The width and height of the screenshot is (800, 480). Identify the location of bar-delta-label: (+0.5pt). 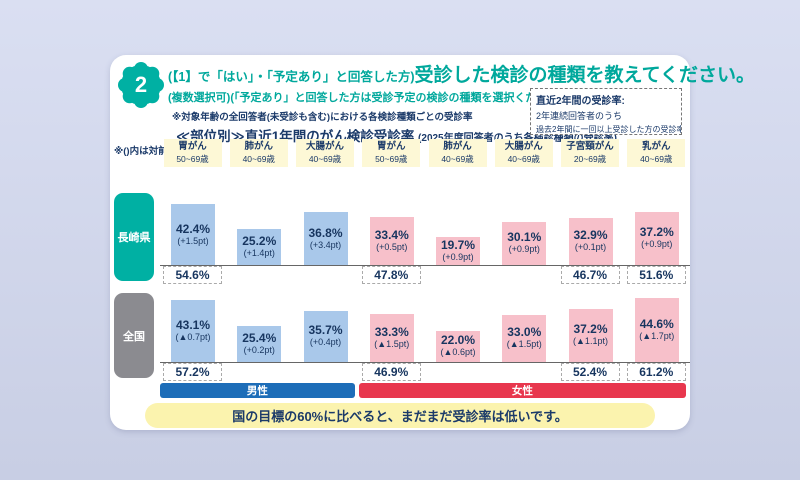
(392, 247).